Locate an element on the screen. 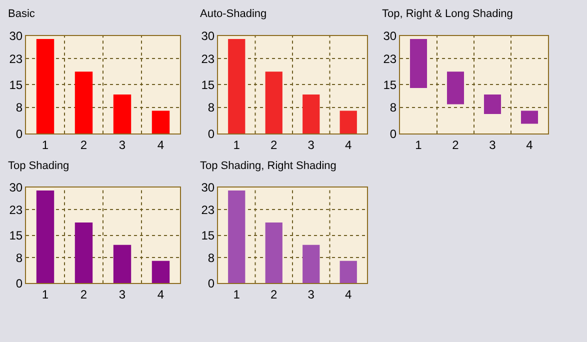  chart-title: Top Shading is located at coordinates (39, 166).